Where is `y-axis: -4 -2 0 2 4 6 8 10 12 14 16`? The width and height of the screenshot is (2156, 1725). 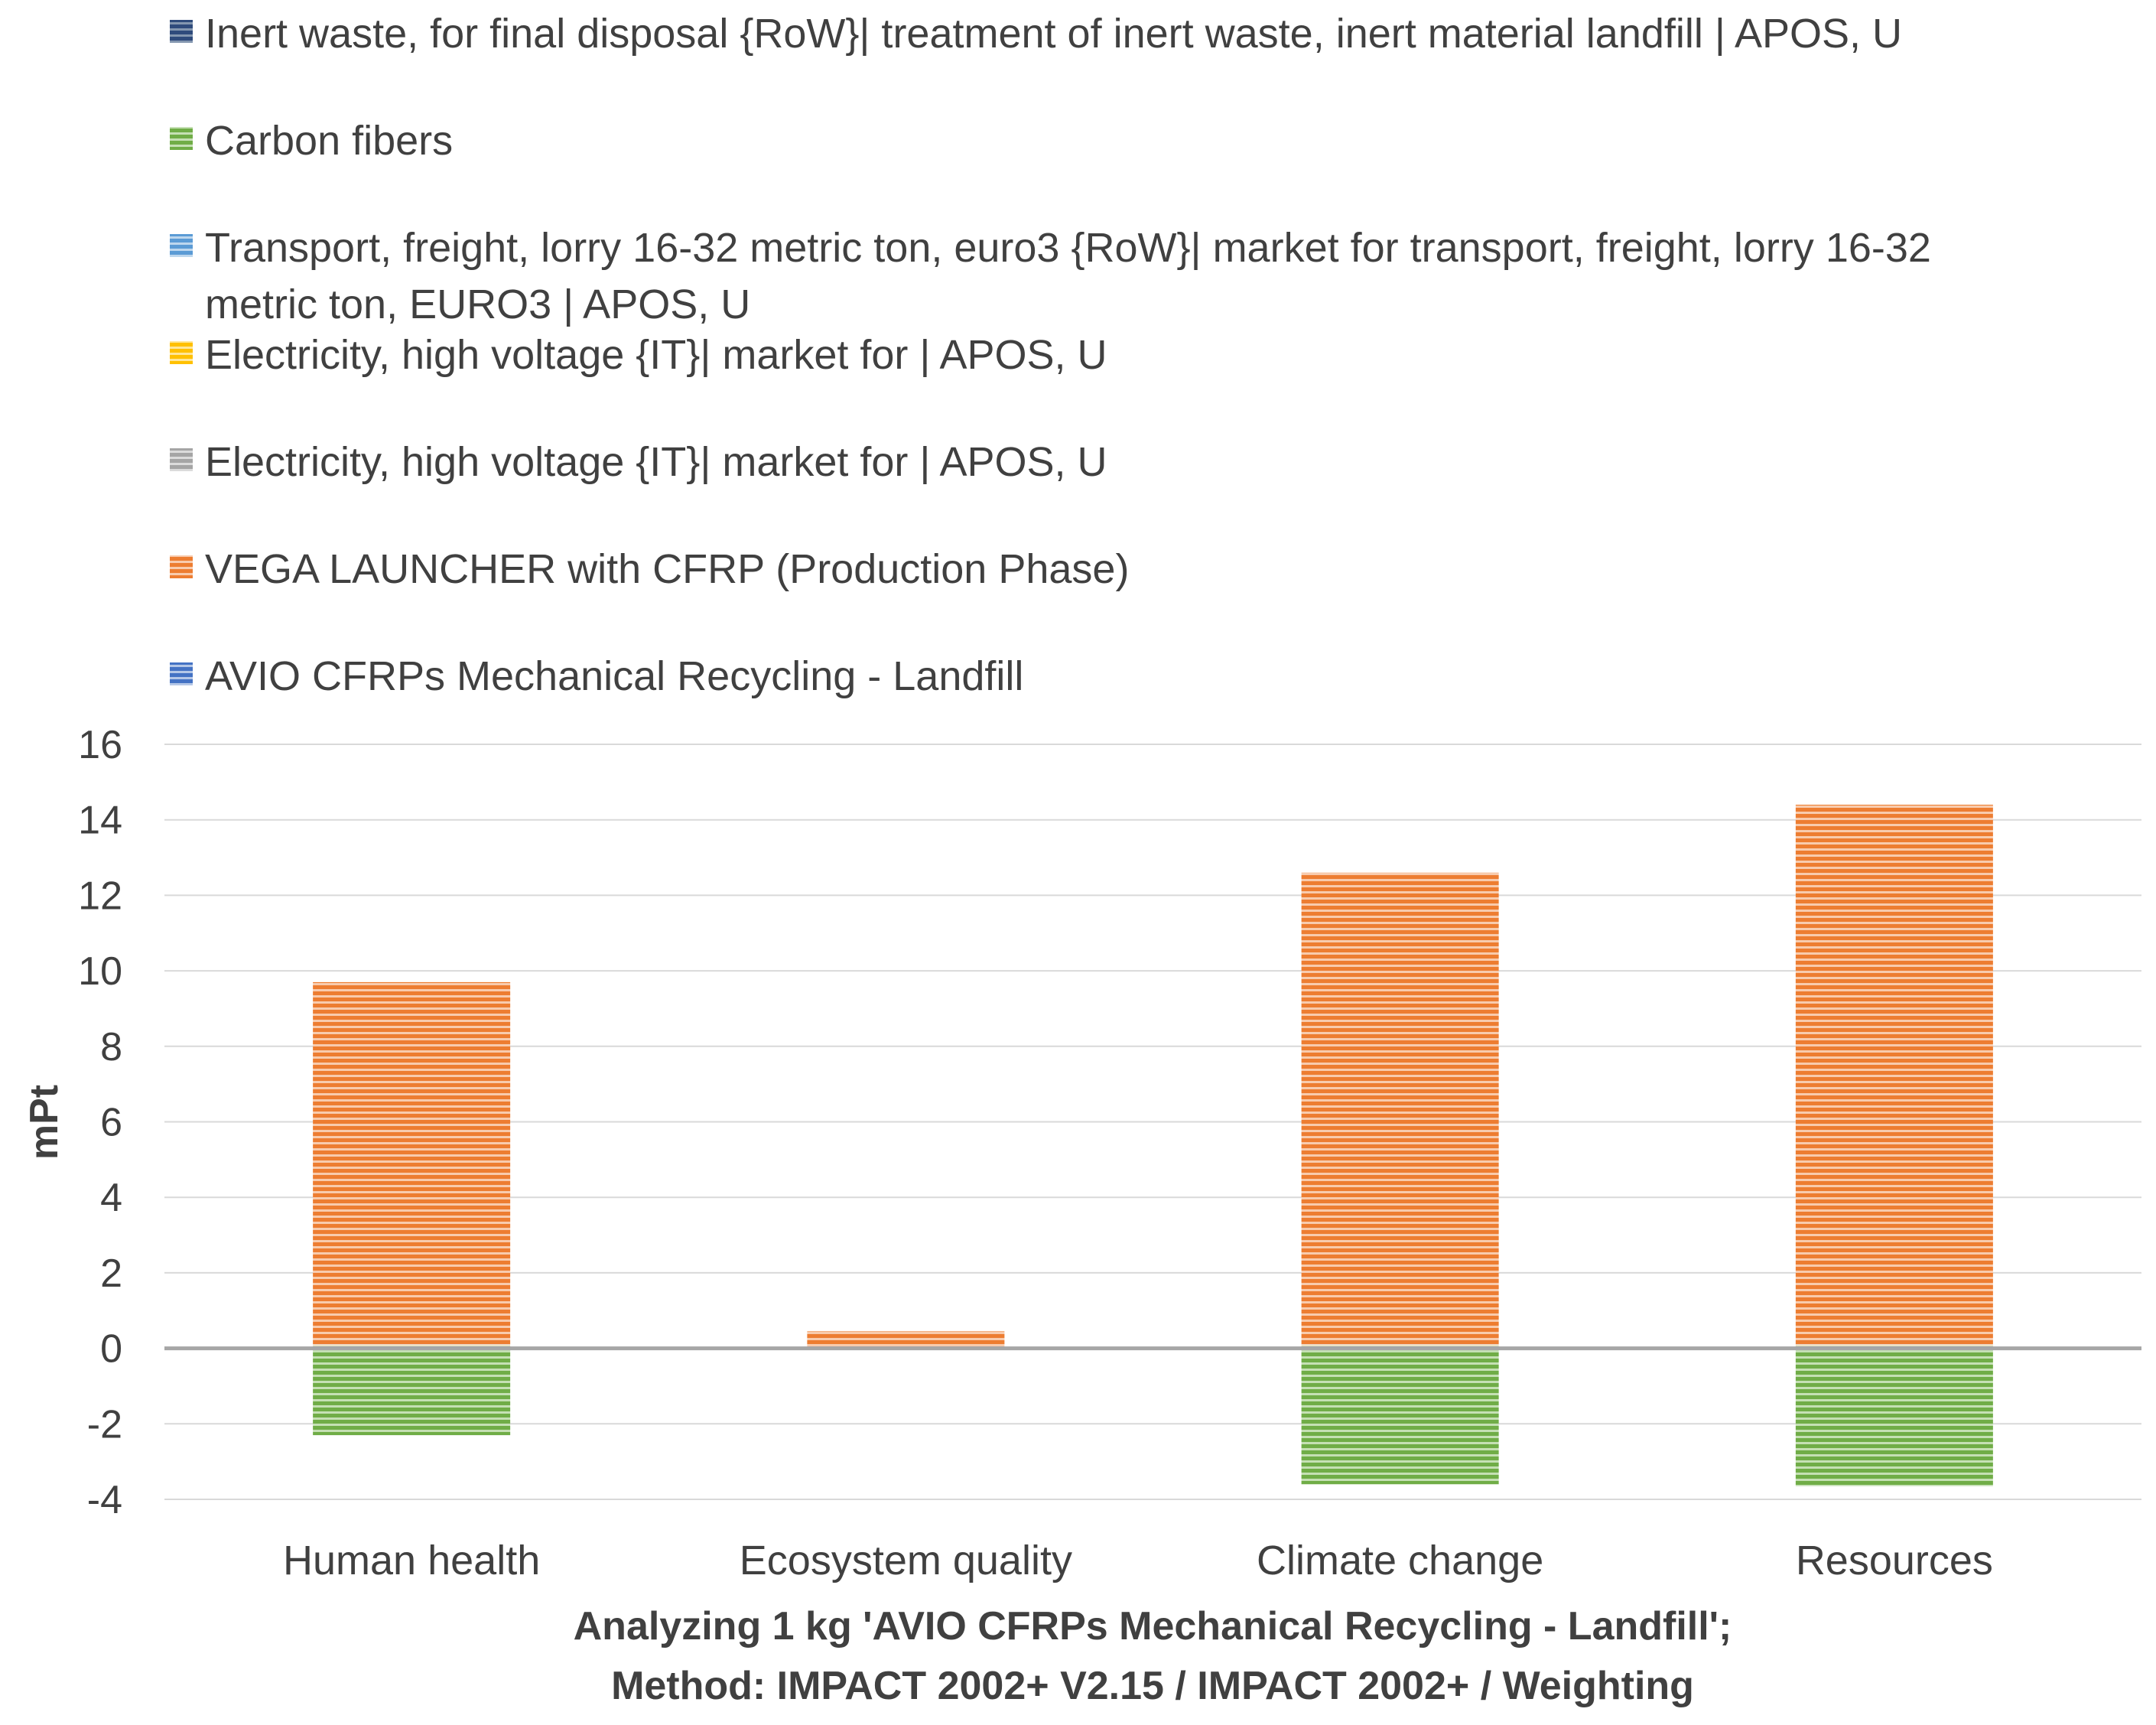
y-axis: -4 -2 0 2 4 6 8 10 12 14 16 is located at coordinates (100, 1122).